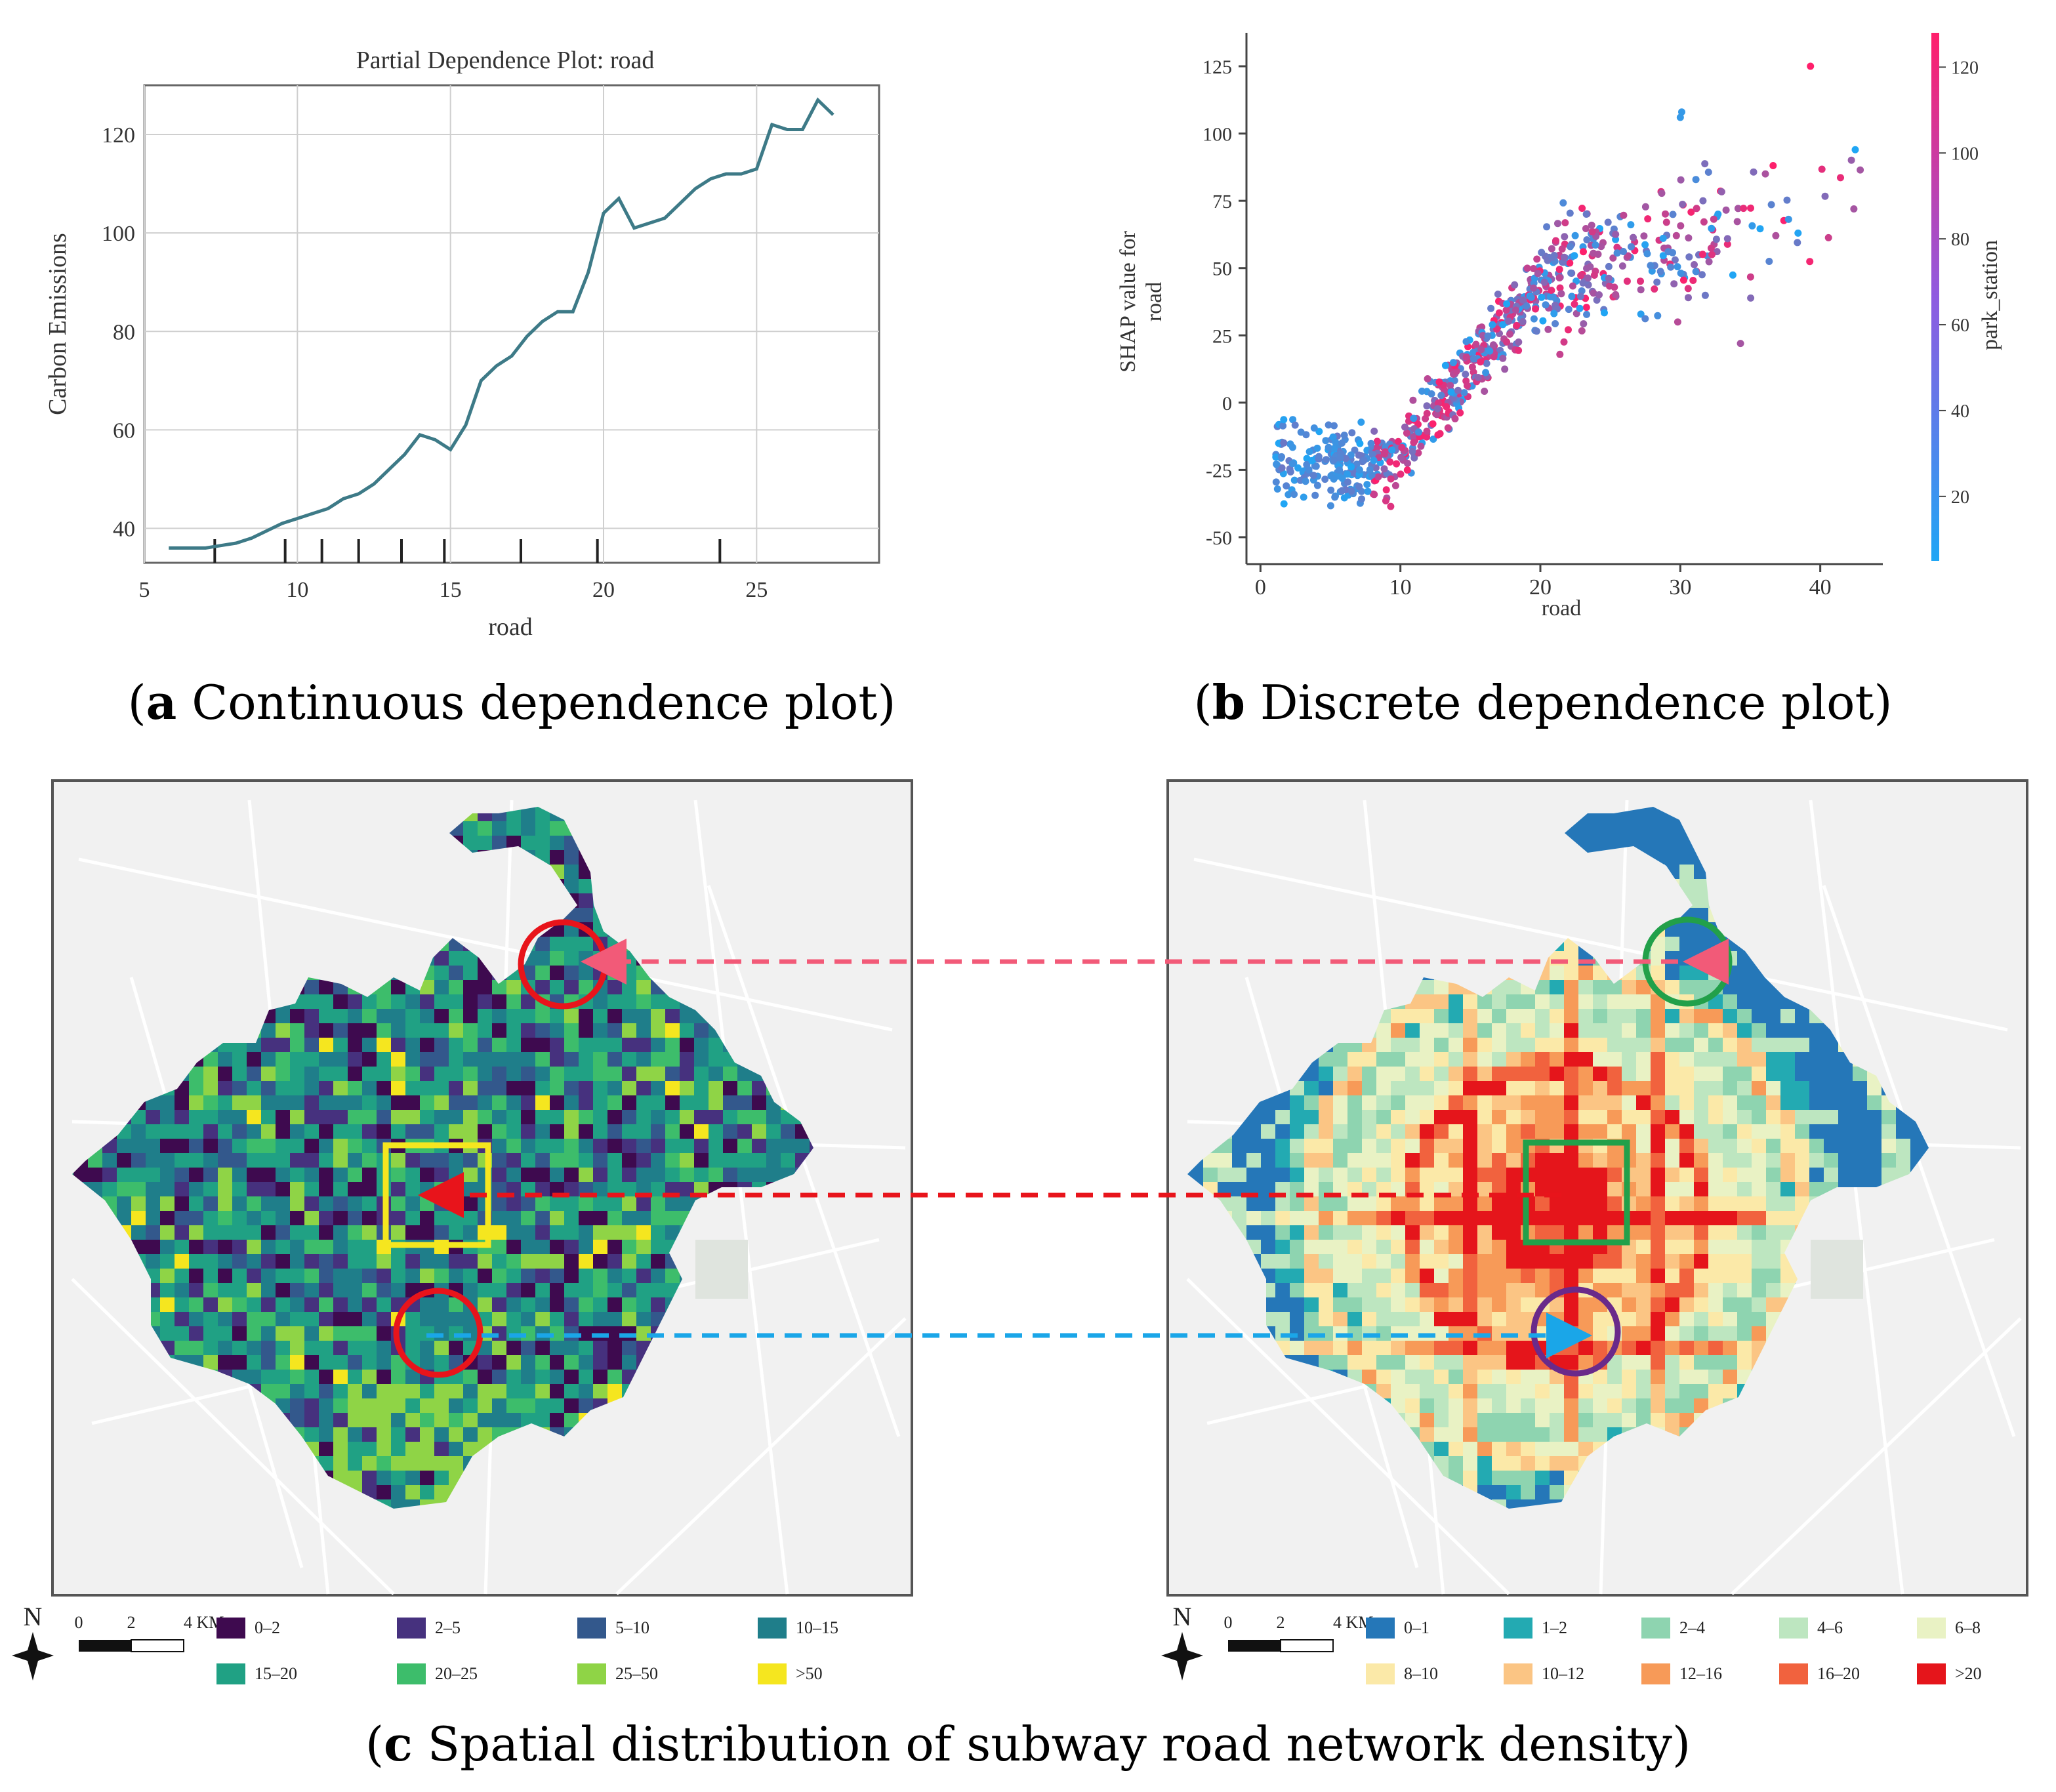 The width and height of the screenshot is (2056, 1792). What do you see at coordinates (1260, 587) in the screenshot?
I see `x-tick-label: 0` at bounding box center [1260, 587].